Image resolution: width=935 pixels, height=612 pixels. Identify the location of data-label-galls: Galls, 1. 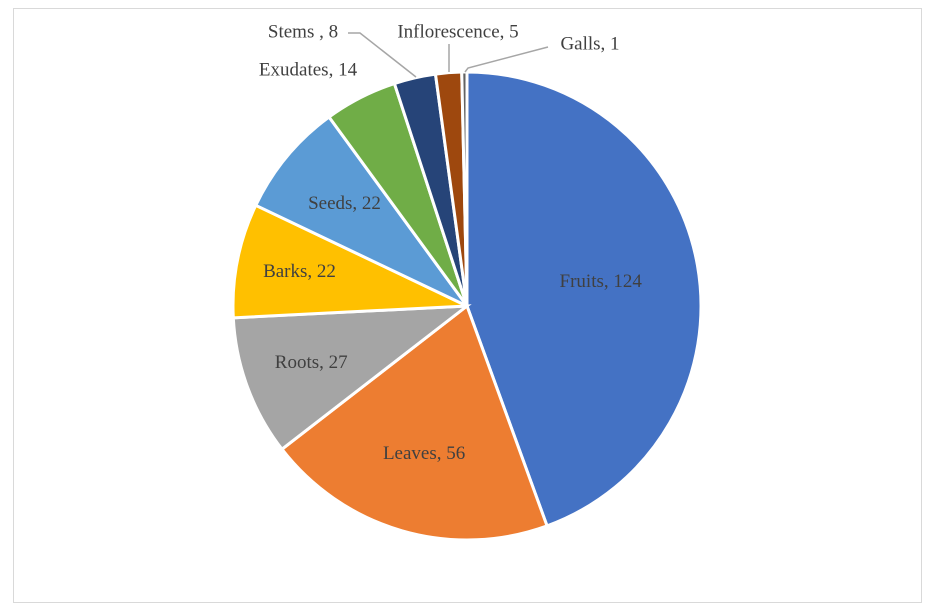
(589, 43).